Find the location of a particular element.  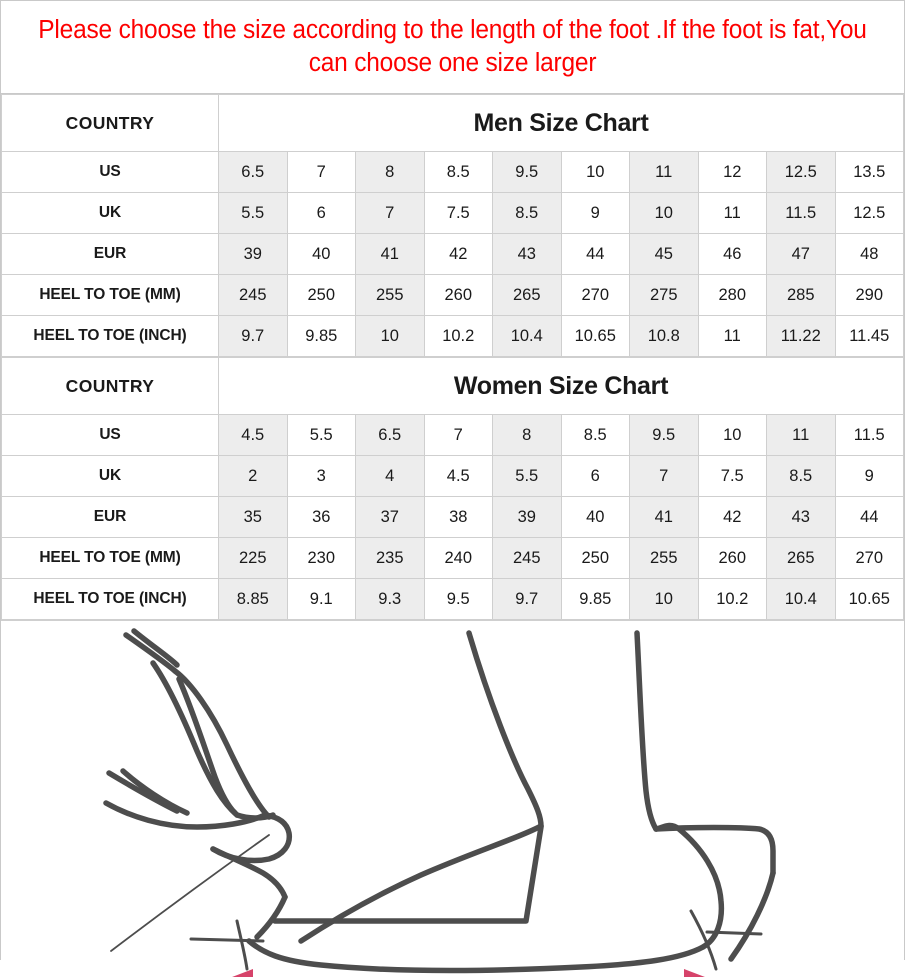

table-cell: 230 is located at coordinates (321, 558).